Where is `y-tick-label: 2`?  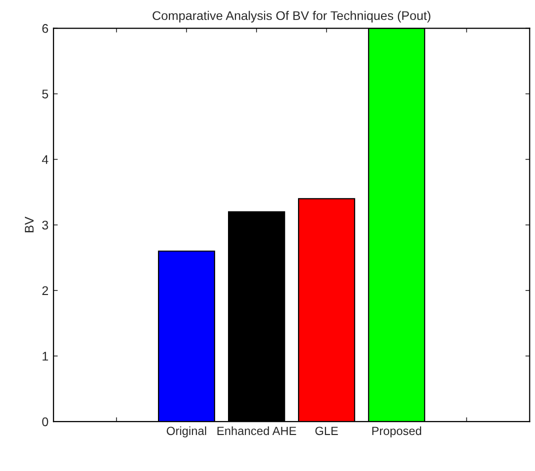
y-tick-label: 2 is located at coordinates (45, 290).